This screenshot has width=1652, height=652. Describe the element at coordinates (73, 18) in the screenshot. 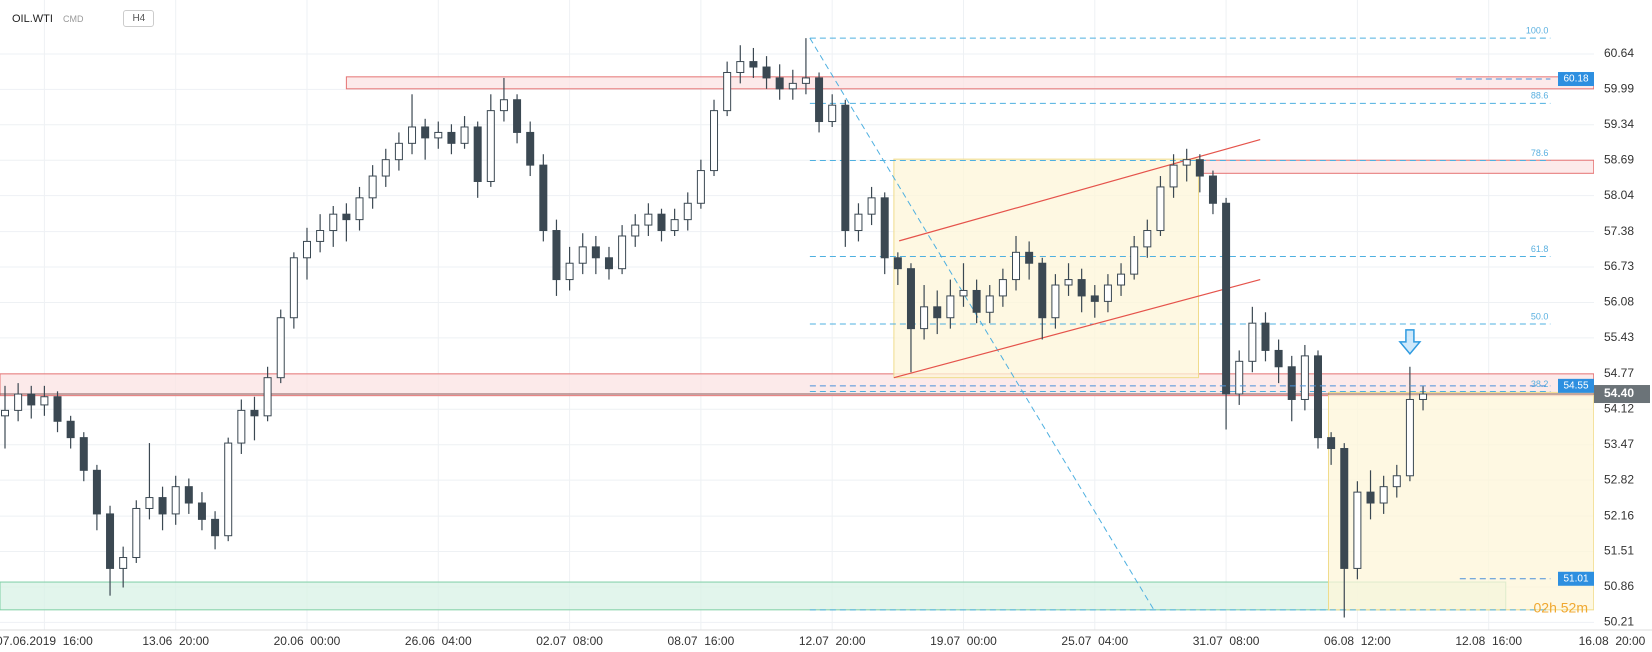

I see `market: CMD` at that location.